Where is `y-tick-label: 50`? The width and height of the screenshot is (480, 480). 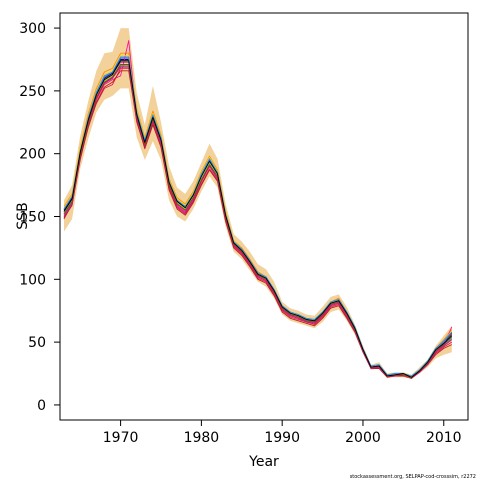 y-tick-label: 50 is located at coordinates (37, 343).